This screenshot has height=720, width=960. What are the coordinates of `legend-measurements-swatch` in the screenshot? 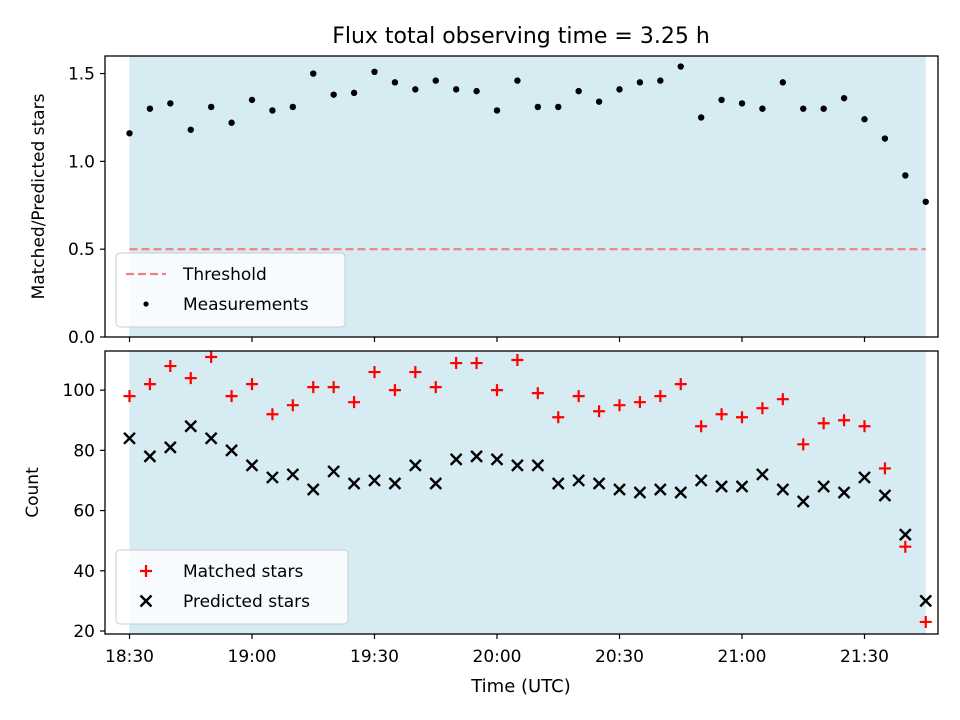 It's located at (146, 304).